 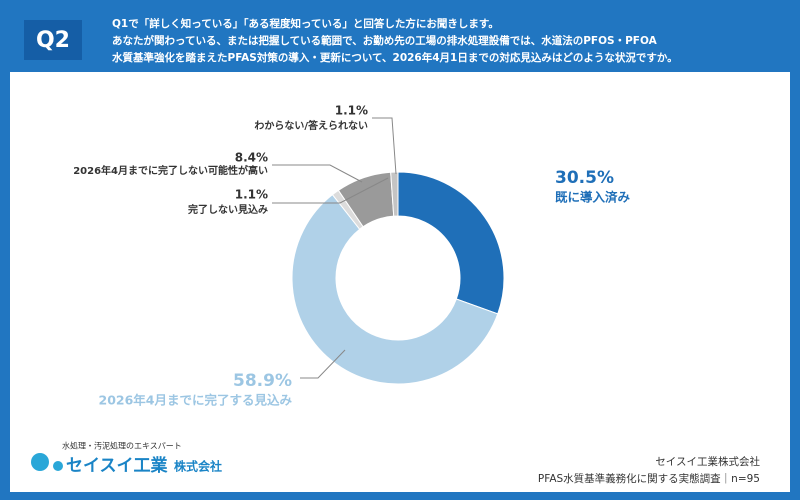 I want to click on logo: 水処理・汚泥処理のエキスパート セイスイ工業 株式会社, so click(x=126, y=458).